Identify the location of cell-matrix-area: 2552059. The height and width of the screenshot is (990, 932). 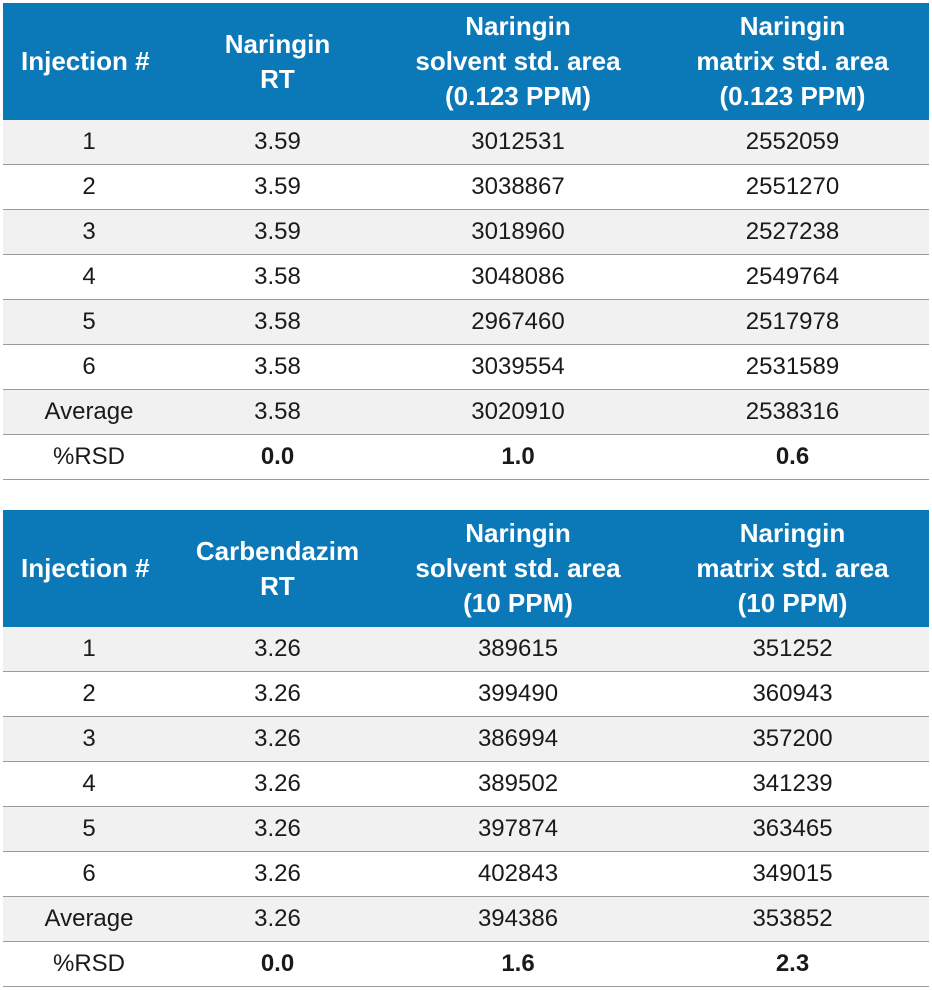
(792, 142).